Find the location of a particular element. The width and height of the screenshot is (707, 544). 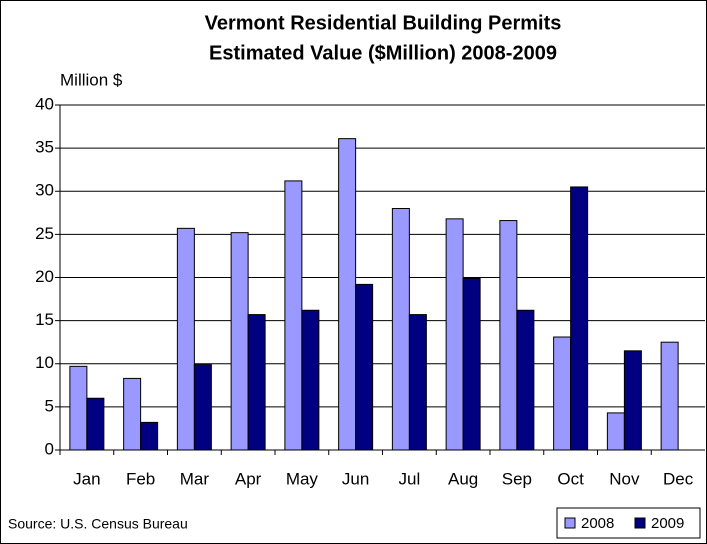

y-tick-label: 0 is located at coordinates (49, 448).